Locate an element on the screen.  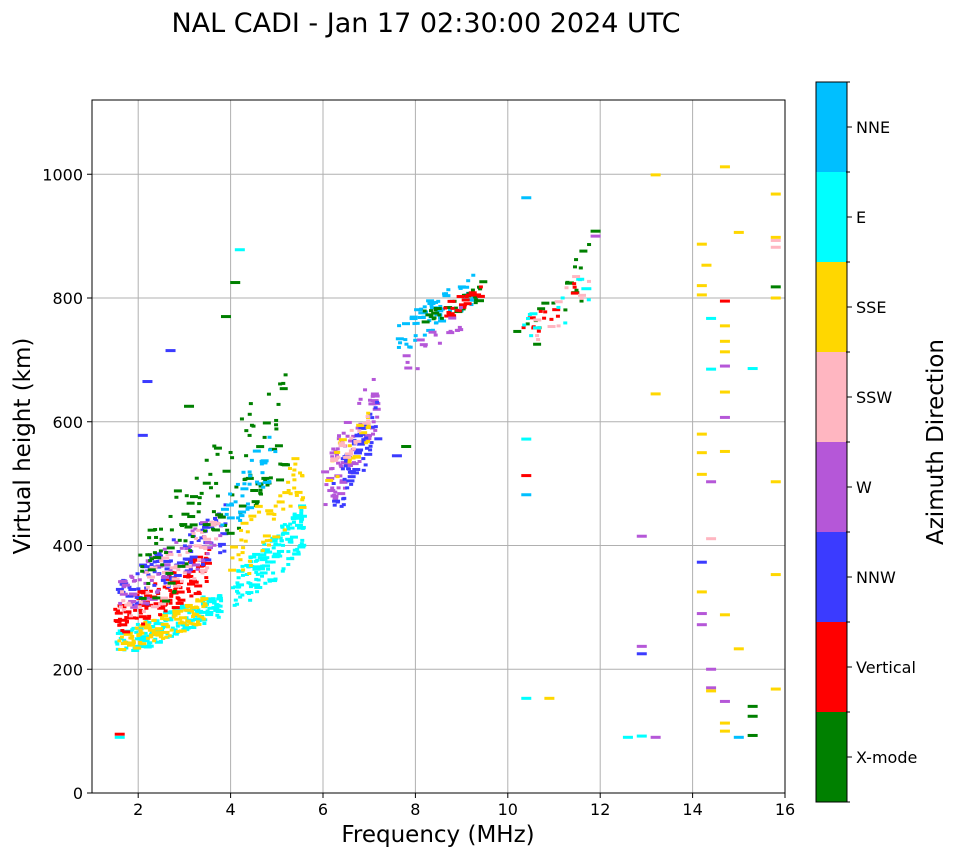
colorbar-segment is located at coordinates (831, 127).